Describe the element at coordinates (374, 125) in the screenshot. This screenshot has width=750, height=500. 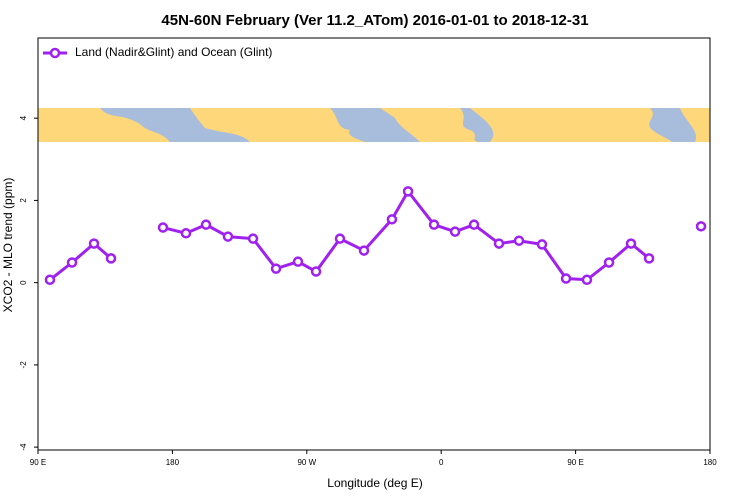
I see `map-strip` at that location.